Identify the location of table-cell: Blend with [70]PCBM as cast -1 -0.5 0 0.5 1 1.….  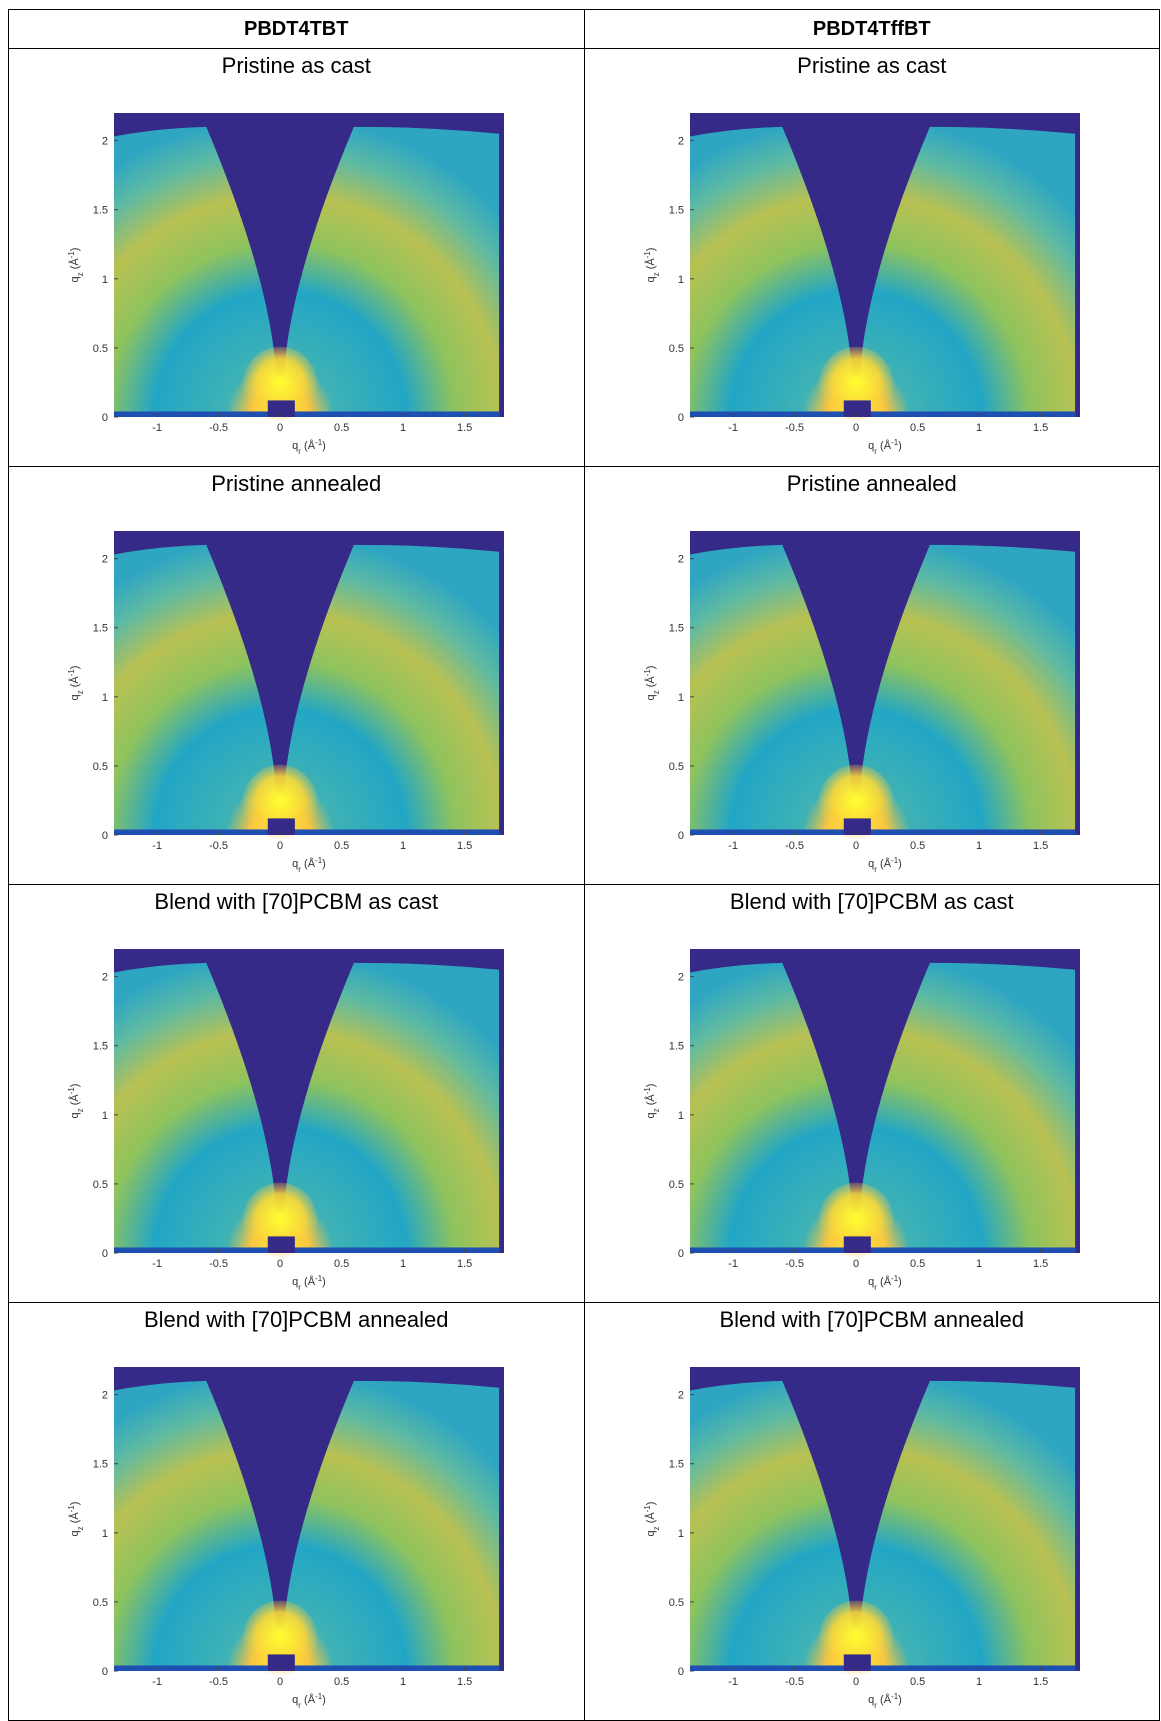
(871, 1093).